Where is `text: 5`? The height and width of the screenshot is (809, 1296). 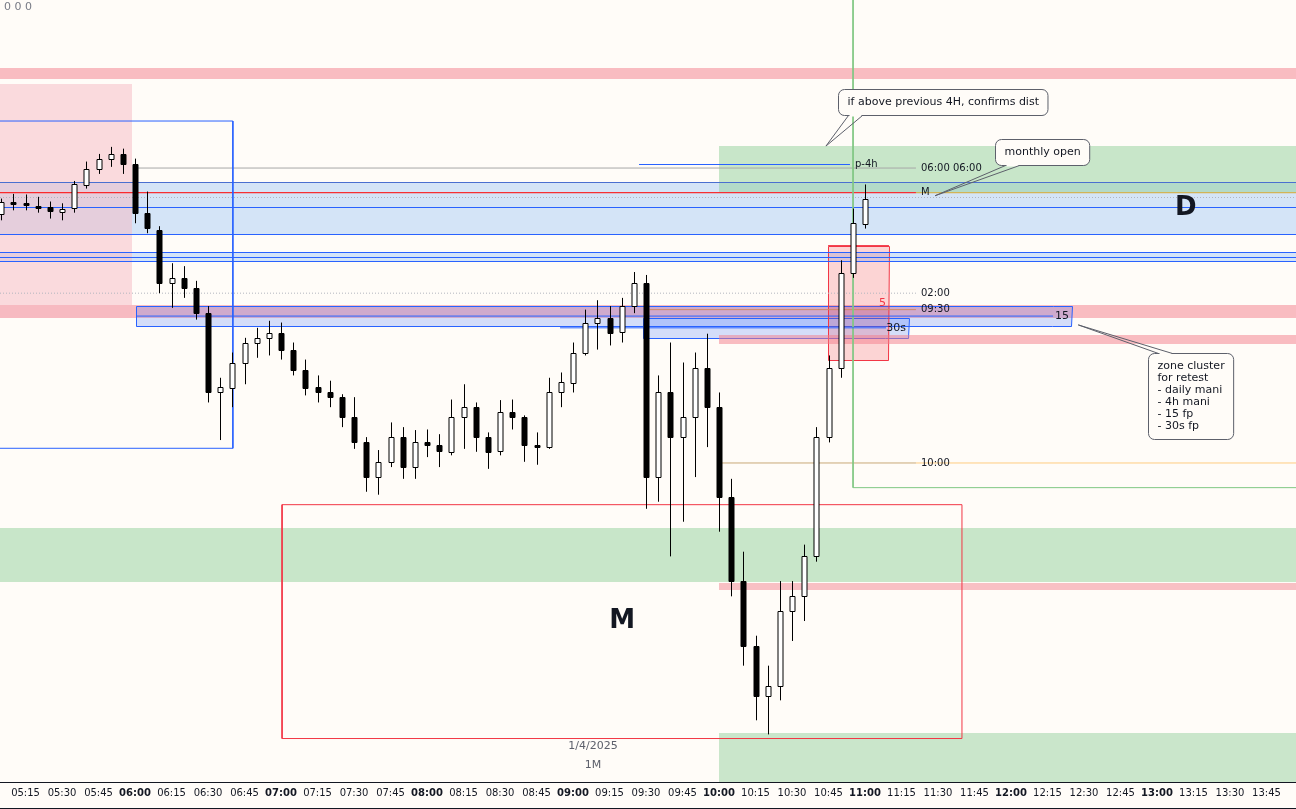
text: 5 is located at coordinates (882, 303).